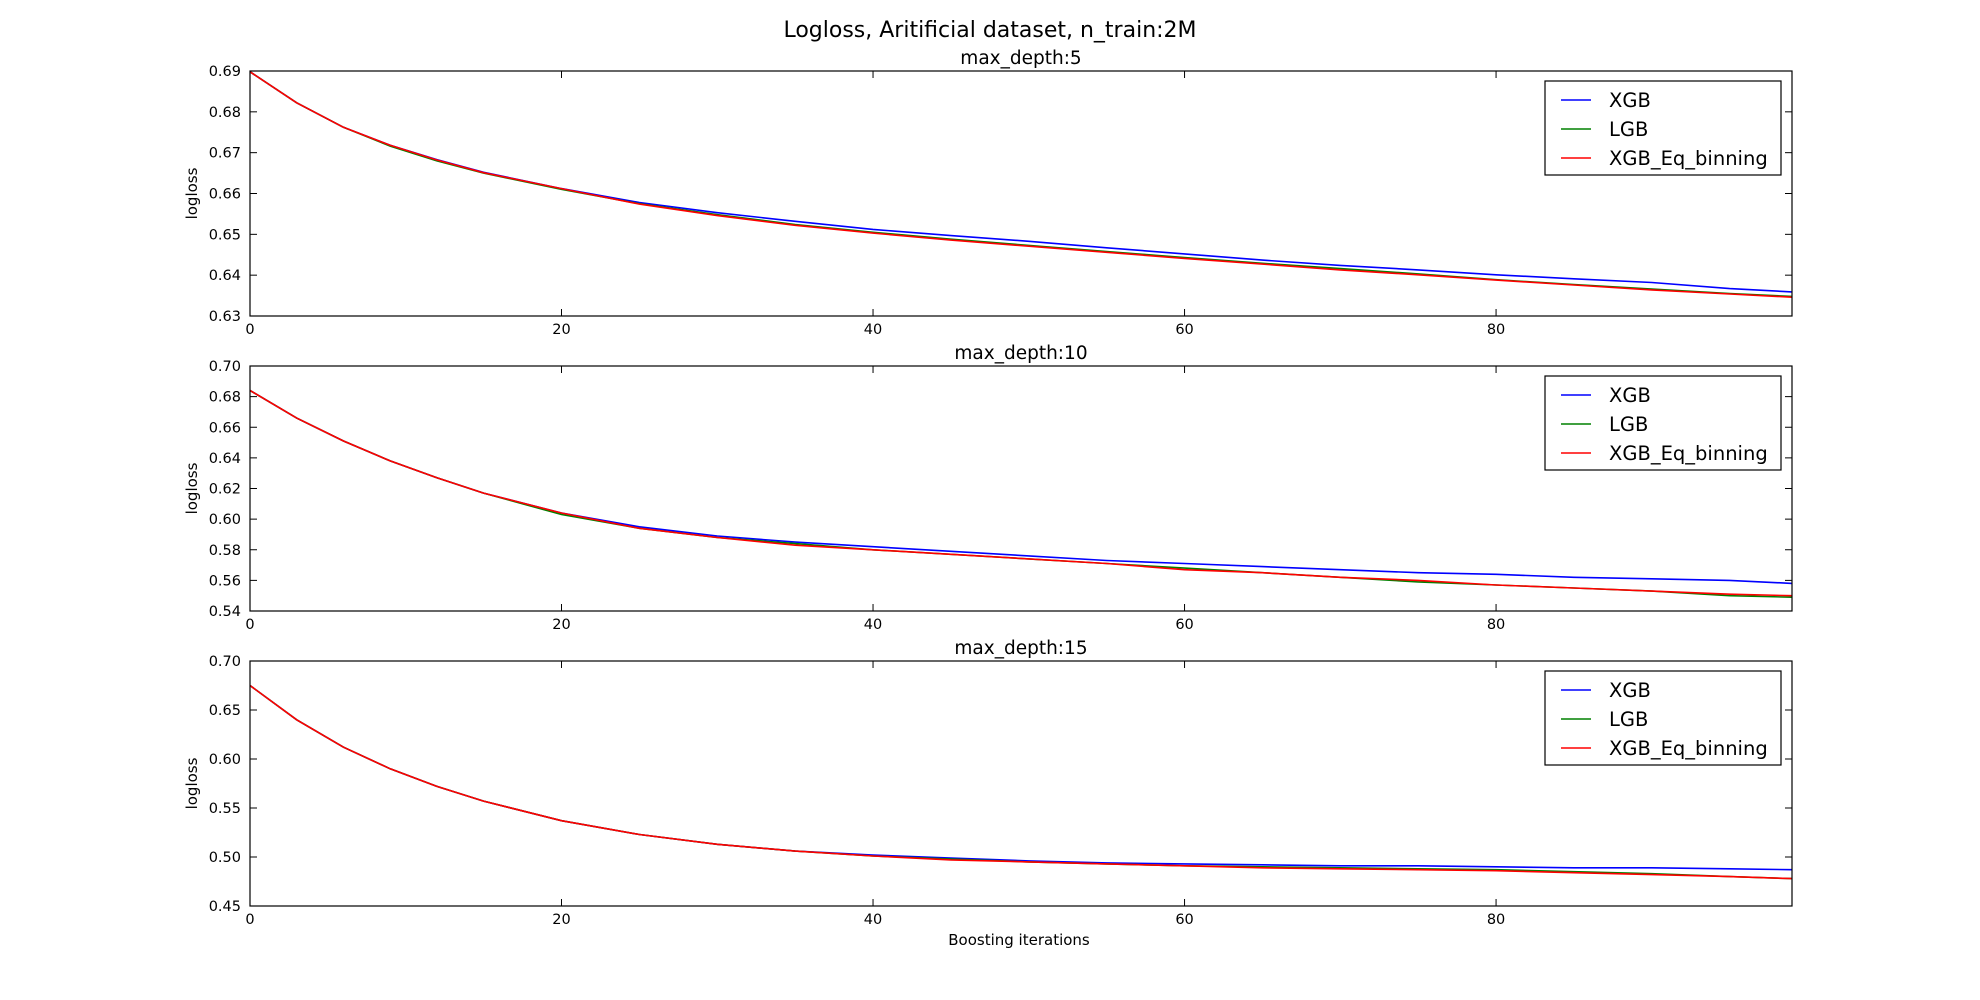 Image resolution: width=1980 pixels, height=1000 pixels. I want to click on x-axis-label: Boosting iterations, so click(1019, 940).